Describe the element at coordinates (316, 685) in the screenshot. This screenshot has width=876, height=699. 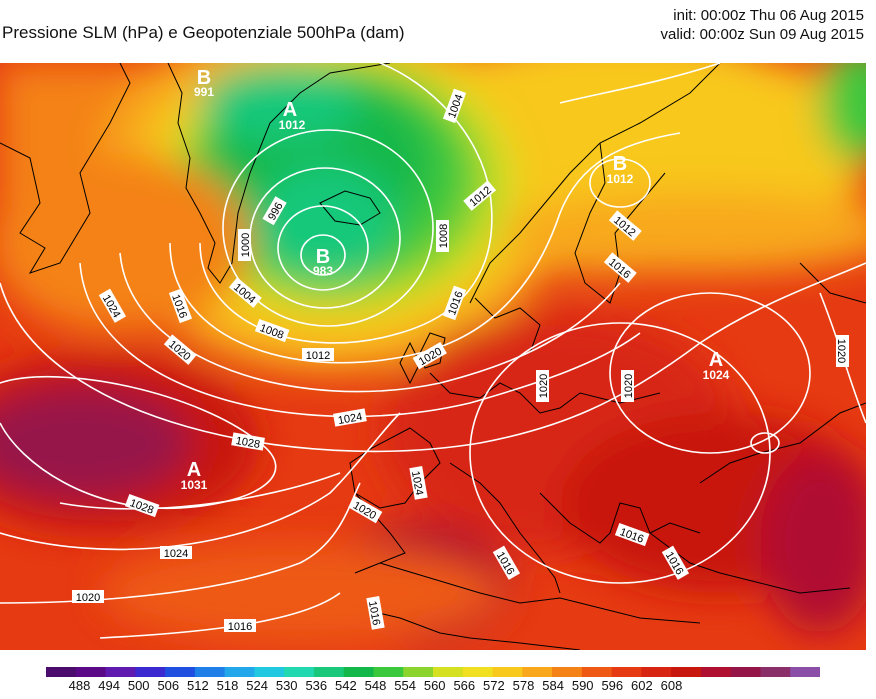
I see `colorbar-tick-label: 536` at that location.